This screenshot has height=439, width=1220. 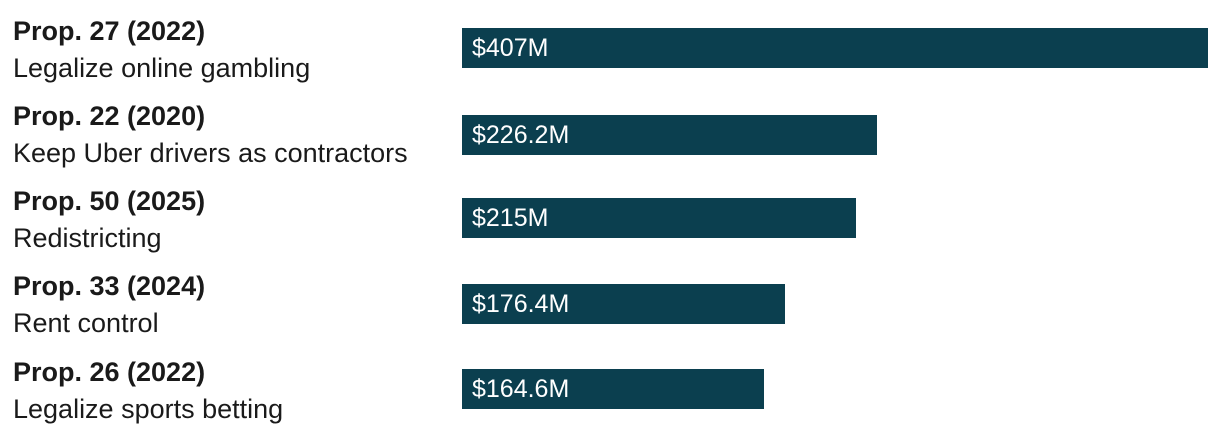 What do you see at coordinates (148, 409) in the screenshot?
I see `category-description: Legalize sports betting` at bounding box center [148, 409].